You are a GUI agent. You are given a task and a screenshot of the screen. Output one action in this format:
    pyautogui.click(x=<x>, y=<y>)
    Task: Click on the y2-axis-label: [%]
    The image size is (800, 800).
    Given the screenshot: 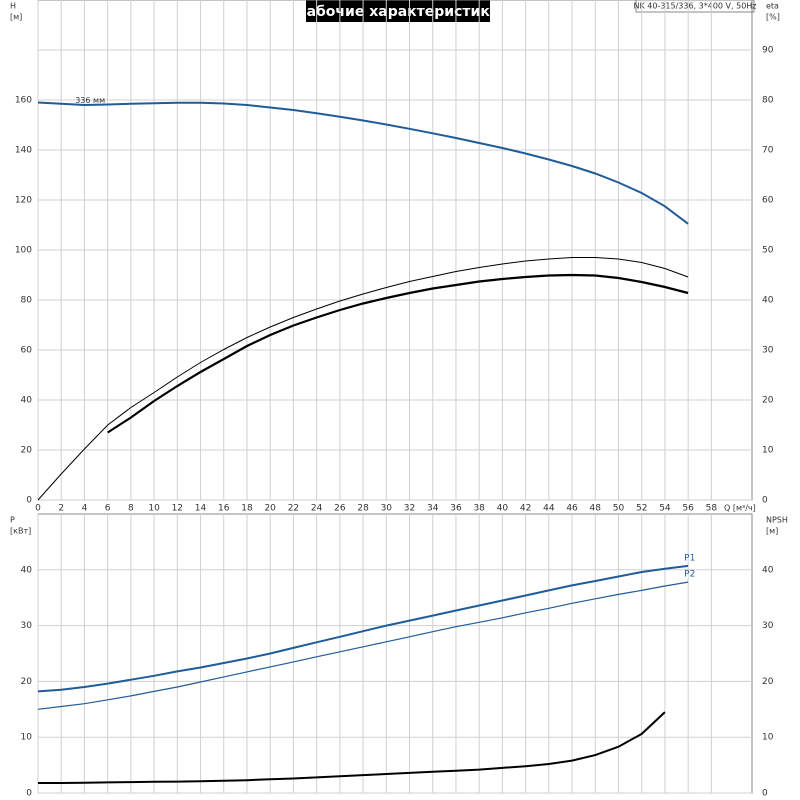 What is the action you would take?
    pyautogui.click(x=773, y=17)
    